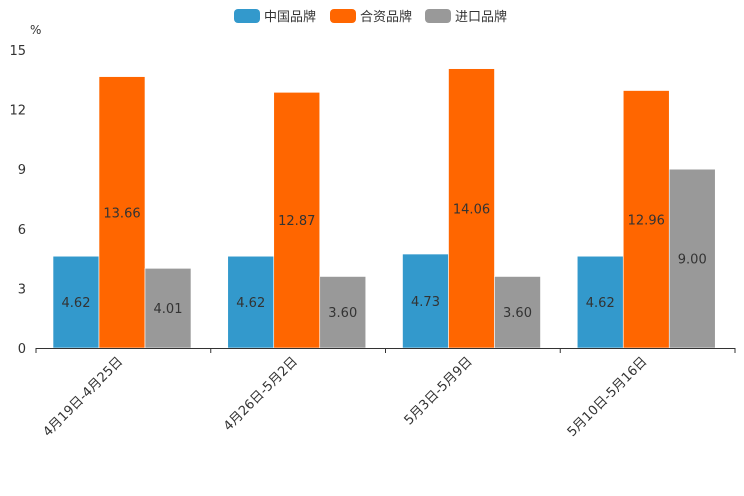 The width and height of the screenshot is (744, 496). Describe the element at coordinates (22, 289) in the screenshot. I see `y-tick-label-1: 3` at that location.